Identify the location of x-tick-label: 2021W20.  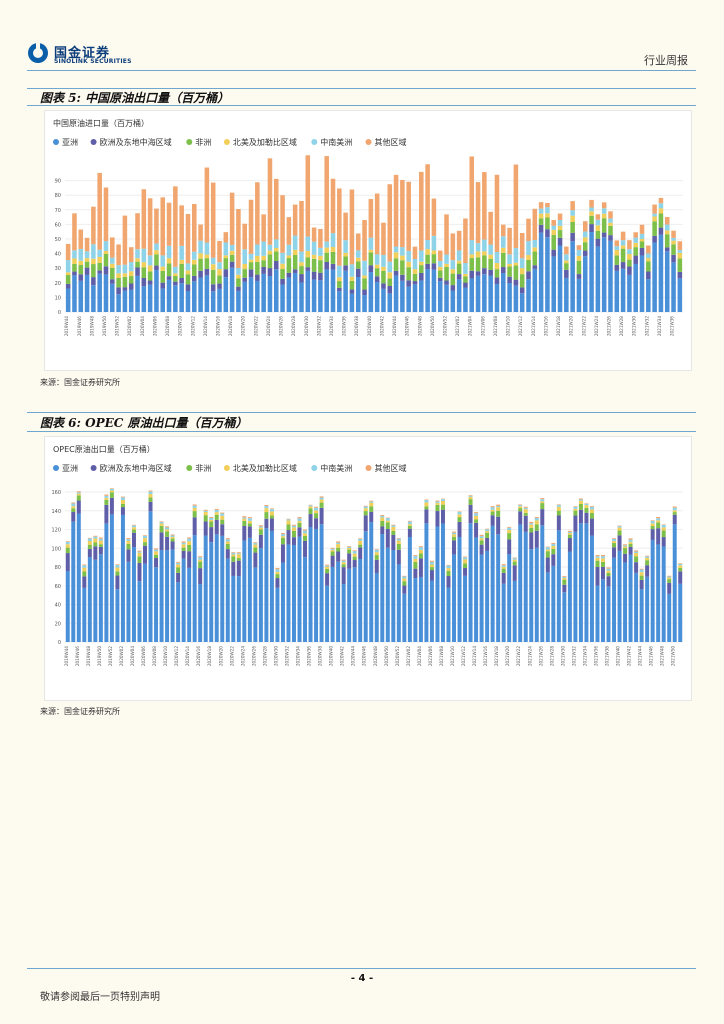
(507, 656).